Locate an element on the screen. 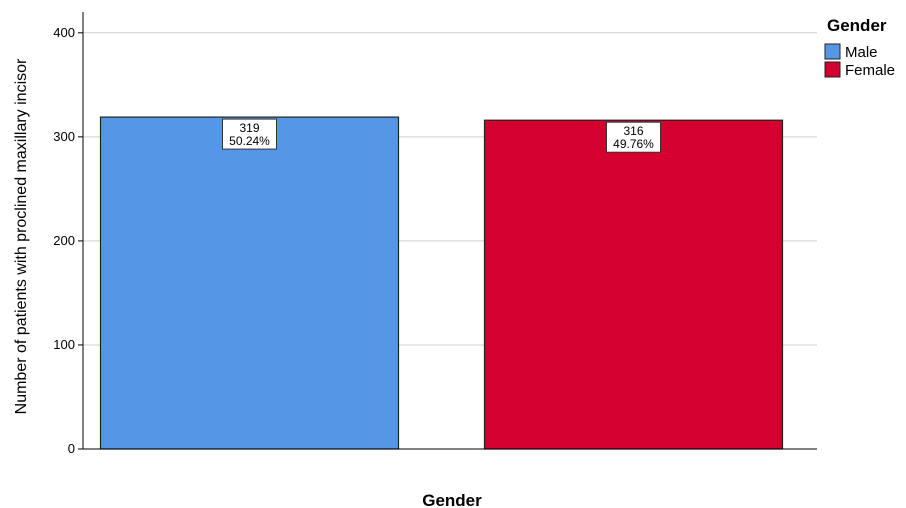 The image size is (906, 508). y-tick-label: 400 is located at coordinates (64, 32).